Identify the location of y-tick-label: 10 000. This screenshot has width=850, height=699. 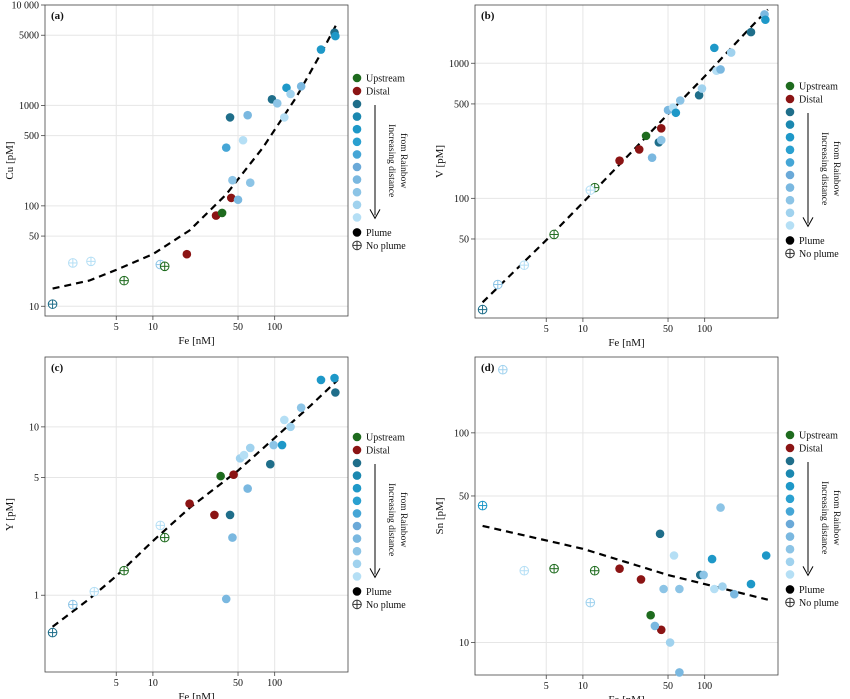
(26, 6).